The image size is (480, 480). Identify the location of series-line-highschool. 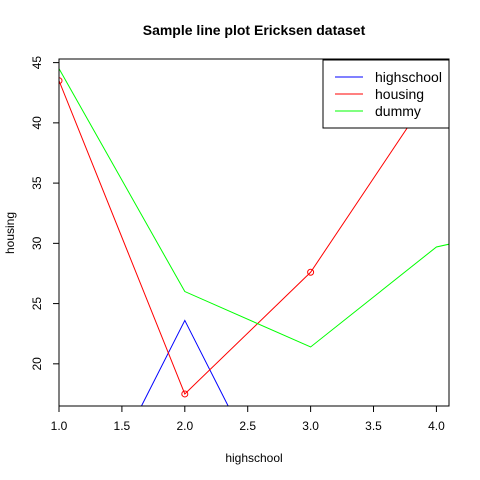
(184, 362).